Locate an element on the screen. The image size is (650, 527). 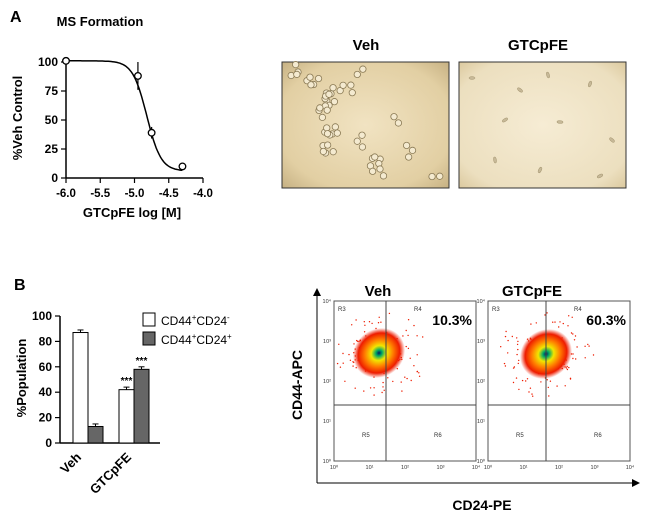
flow-plot-frame is located at coordinates (405, 381).